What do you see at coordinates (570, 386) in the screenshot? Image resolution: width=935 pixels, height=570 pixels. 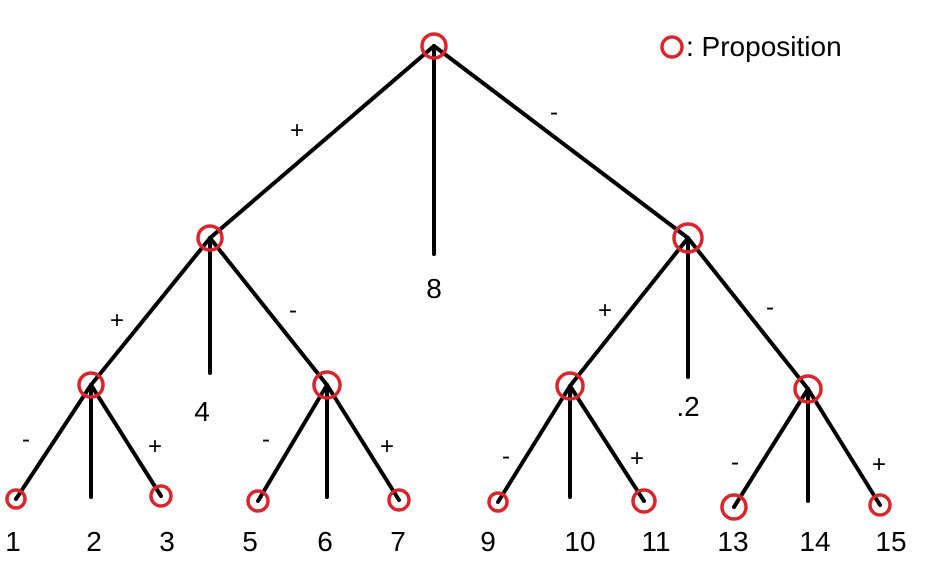 I see `proposition-node-e` at bounding box center [570, 386].